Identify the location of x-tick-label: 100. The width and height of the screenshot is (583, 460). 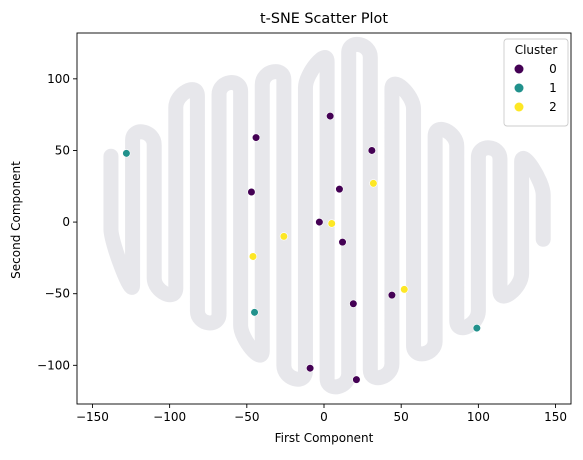
(478, 417).